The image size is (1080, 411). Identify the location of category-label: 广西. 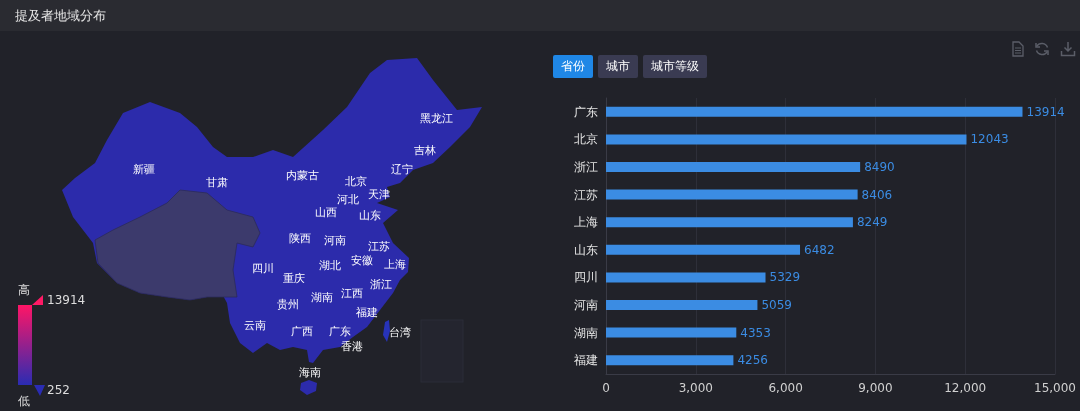
(302, 331).